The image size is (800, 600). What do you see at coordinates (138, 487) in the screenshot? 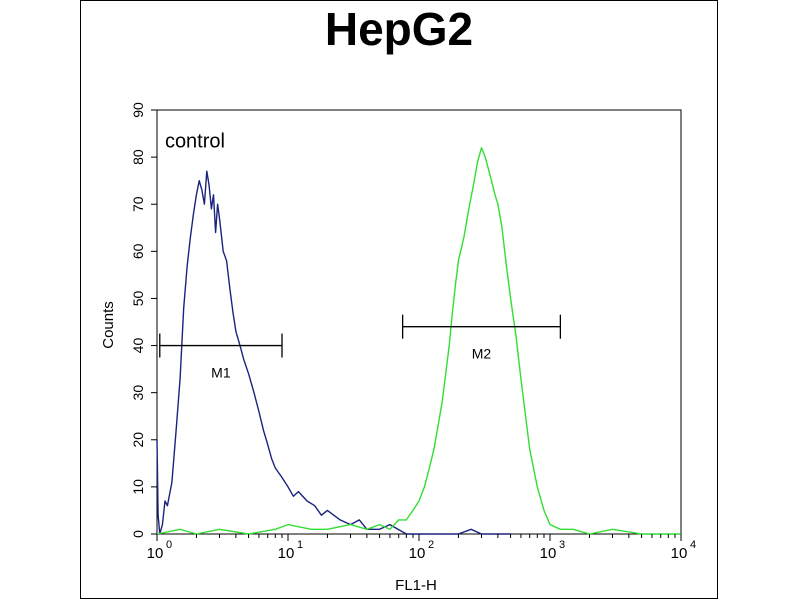
I see `y-tick-label: 10` at bounding box center [138, 487].